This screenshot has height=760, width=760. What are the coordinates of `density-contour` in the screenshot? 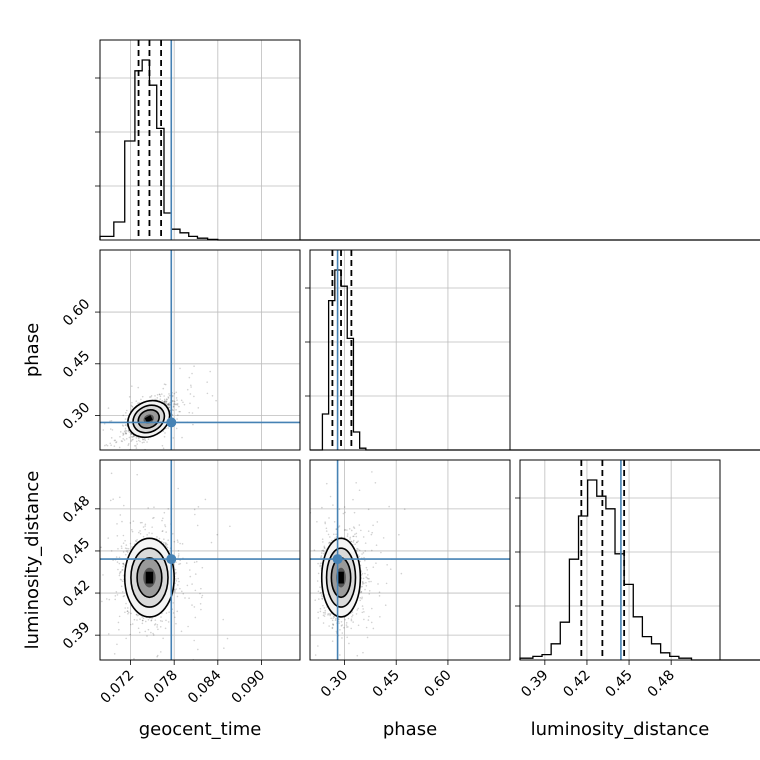 It's located at (149, 577).